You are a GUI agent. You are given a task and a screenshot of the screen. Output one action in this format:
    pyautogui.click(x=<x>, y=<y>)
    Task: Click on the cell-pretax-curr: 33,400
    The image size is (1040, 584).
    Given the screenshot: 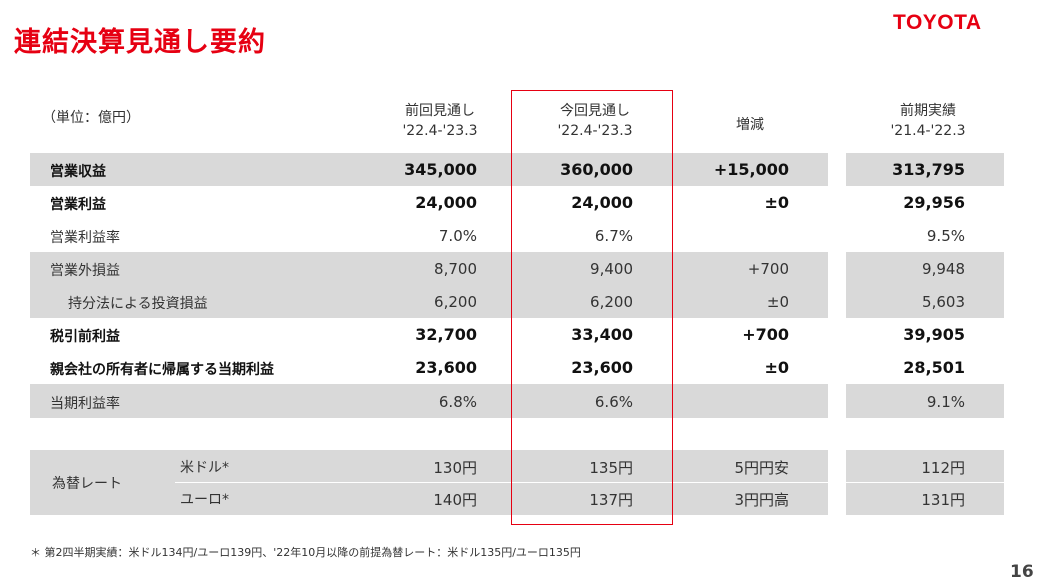 What is the action you would take?
    pyautogui.click(x=602, y=334)
    